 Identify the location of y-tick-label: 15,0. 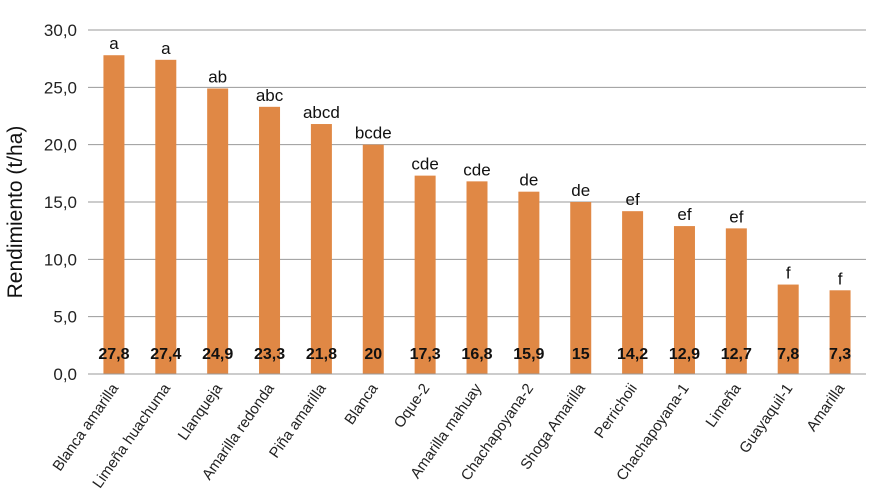
(60, 202).